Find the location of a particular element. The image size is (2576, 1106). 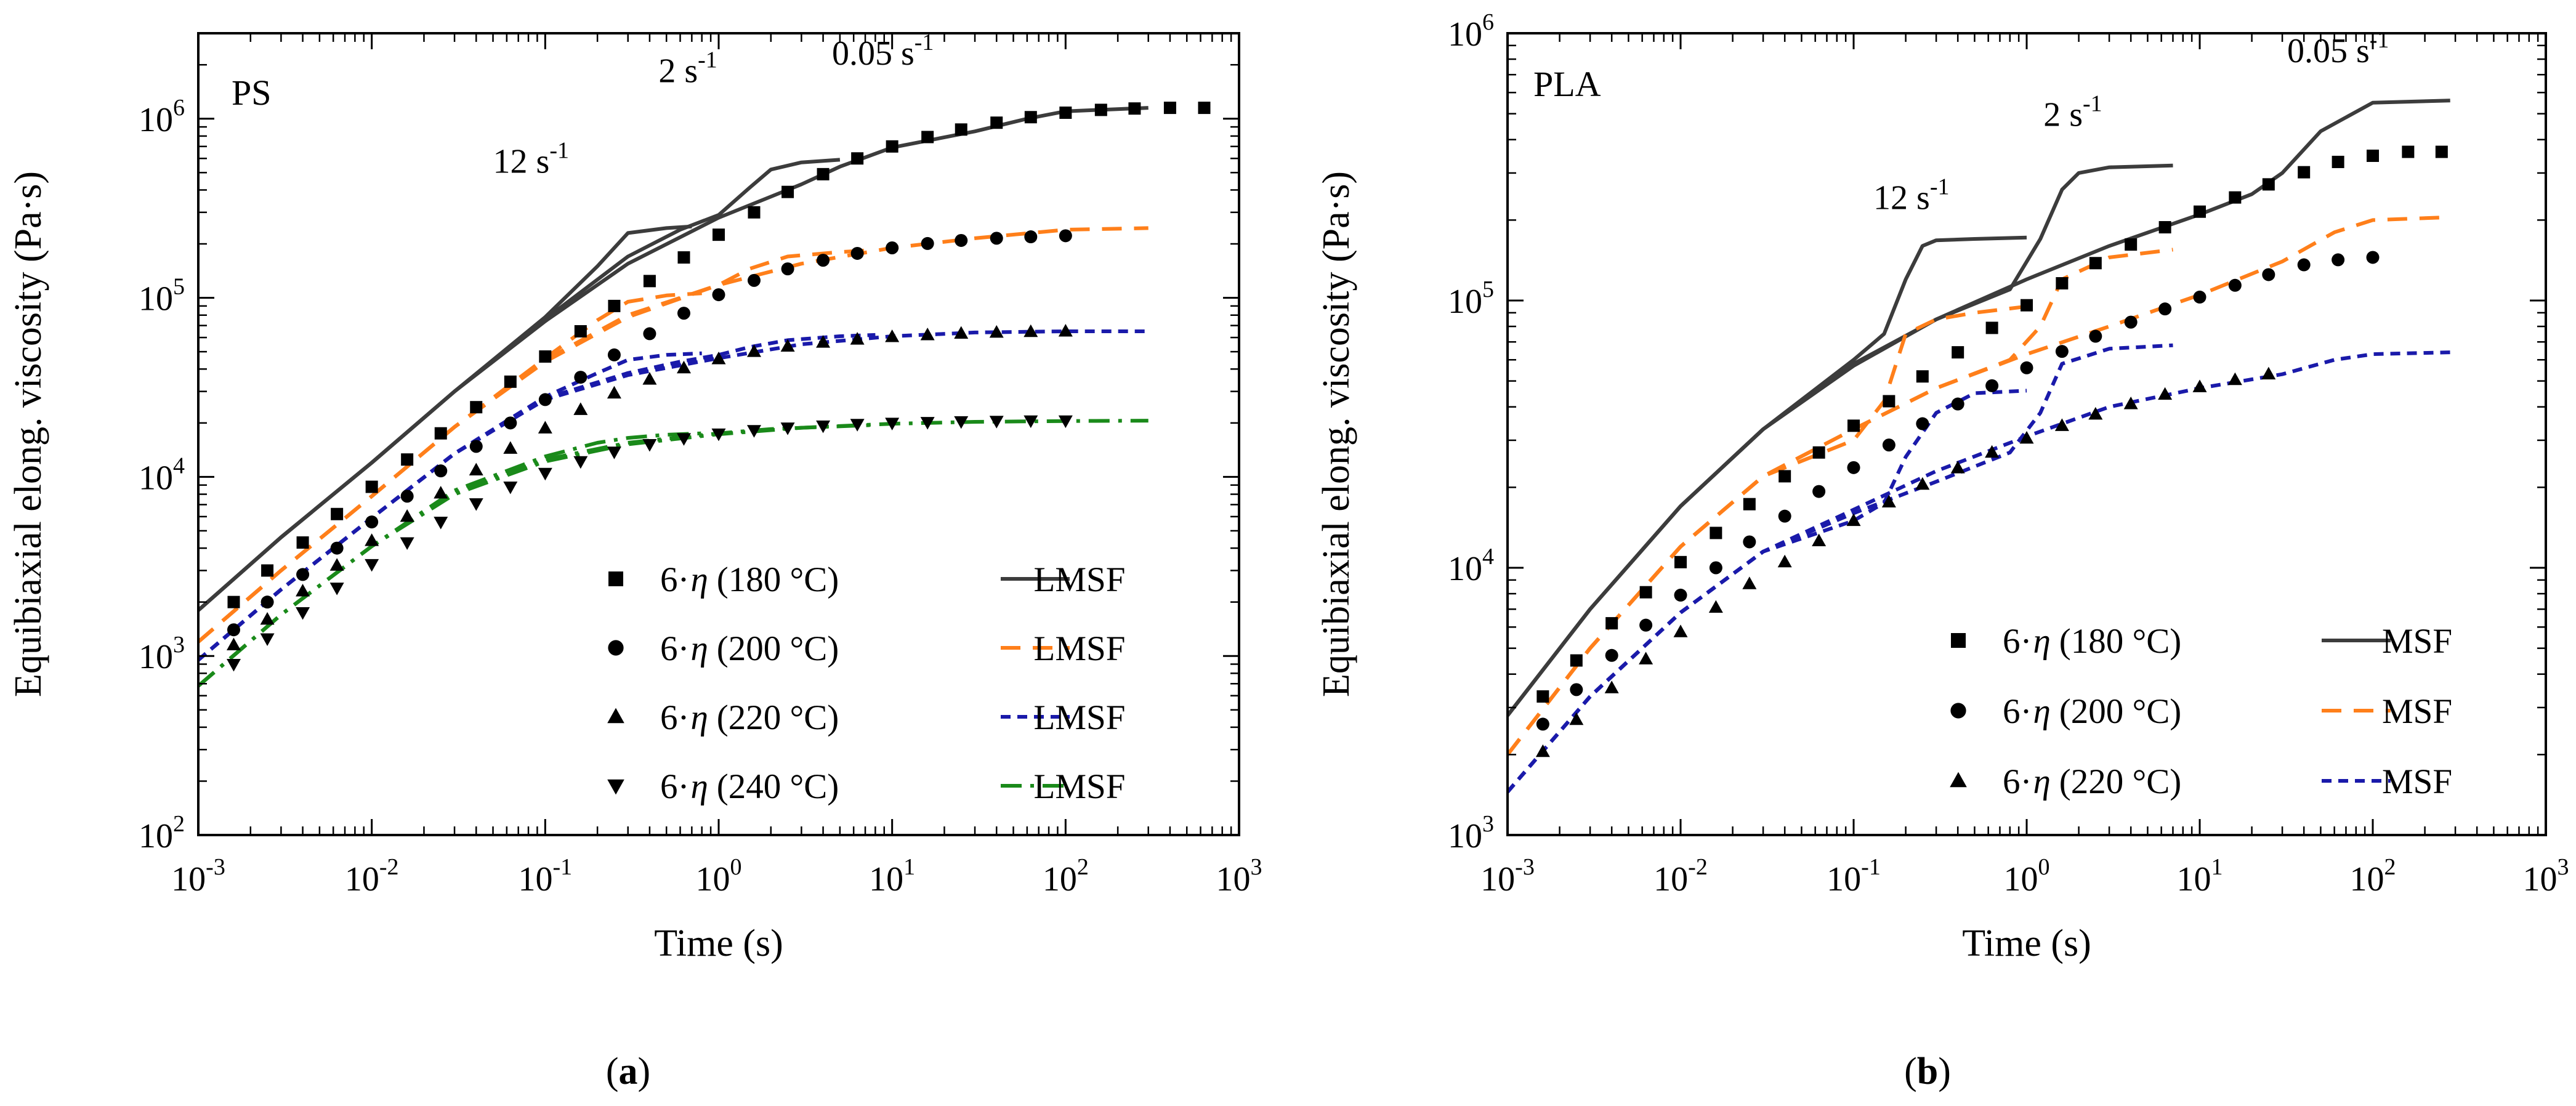

y-tick-label: 103 is located at coordinates (1471, 833).